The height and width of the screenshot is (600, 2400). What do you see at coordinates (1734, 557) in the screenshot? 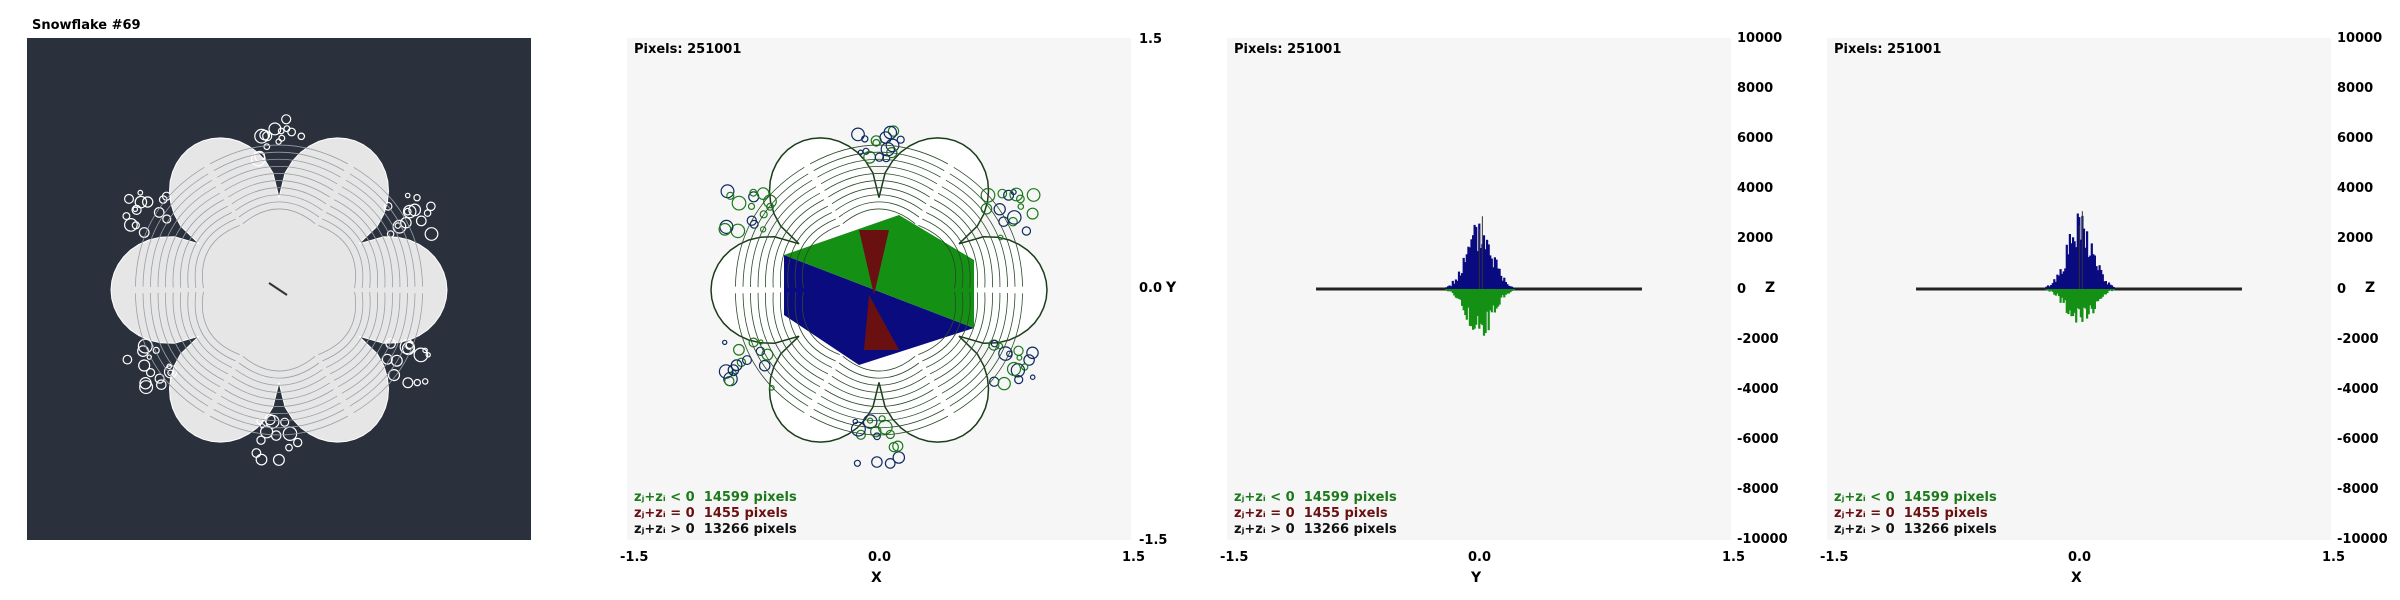
I see `x-tick-label: 1.5` at bounding box center [1734, 557].